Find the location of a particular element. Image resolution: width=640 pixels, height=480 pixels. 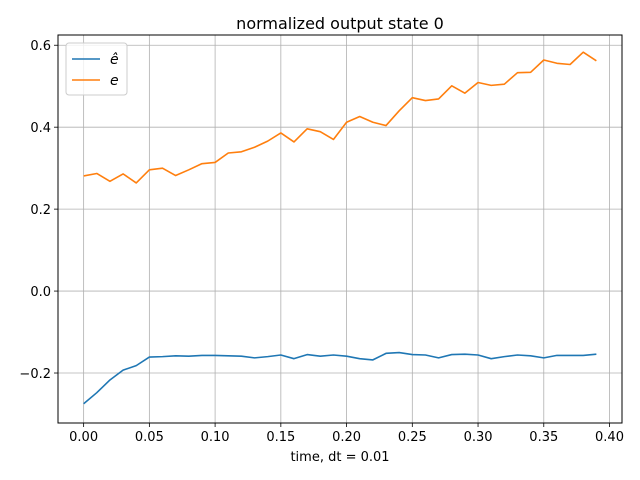

legend-label: e is located at coordinates (114, 81).